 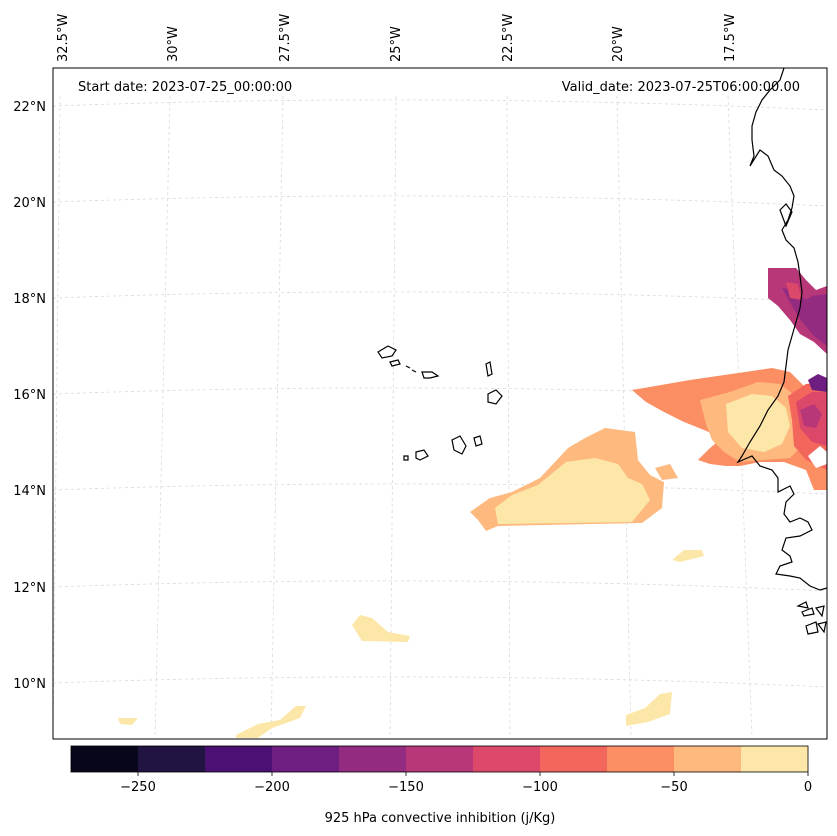 I want to click on latitude-labels: 22°N 20°N 18°N 16°N 14°N 12°N 10°N, so click(x=29, y=396).